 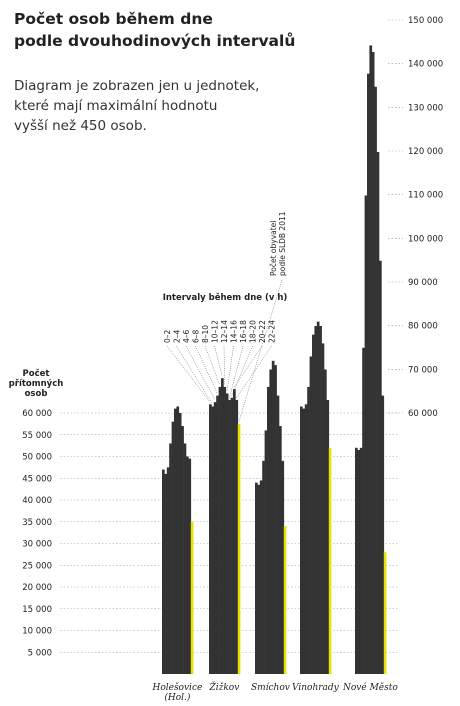 What do you see at coordinates (425, 239) in the screenshot?
I see `right-tick-label: 100 000` at bounding box center [425, 239].